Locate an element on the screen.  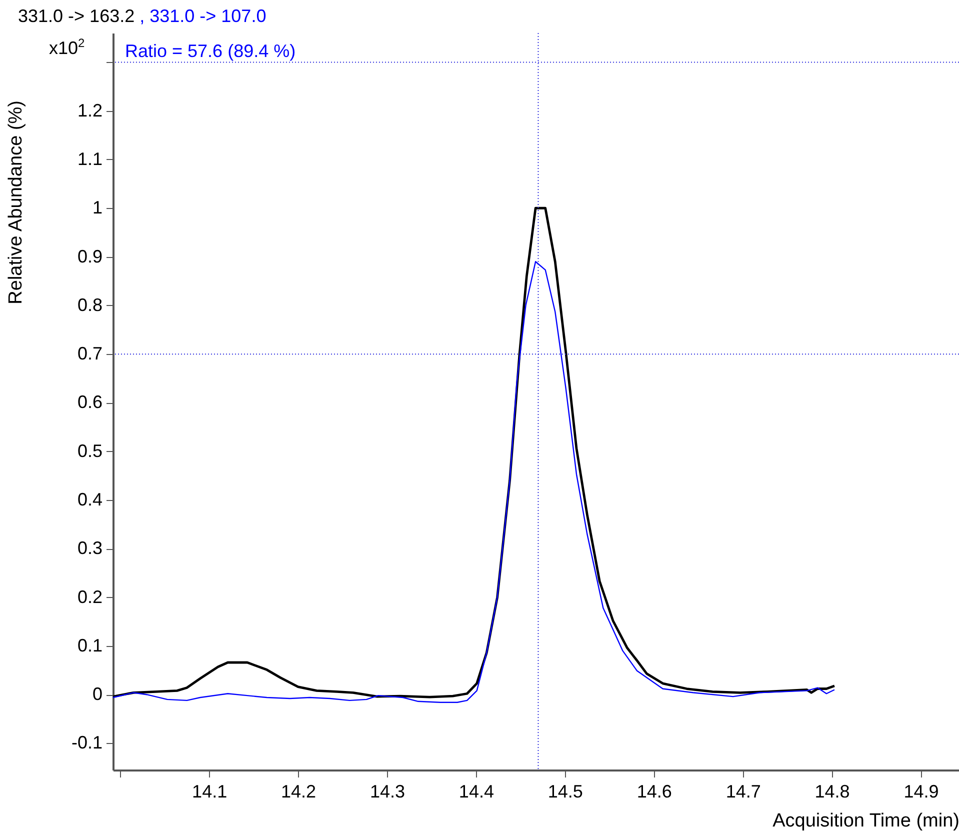
x-tick-label: 14.4 is located at coordinates (476, 792).